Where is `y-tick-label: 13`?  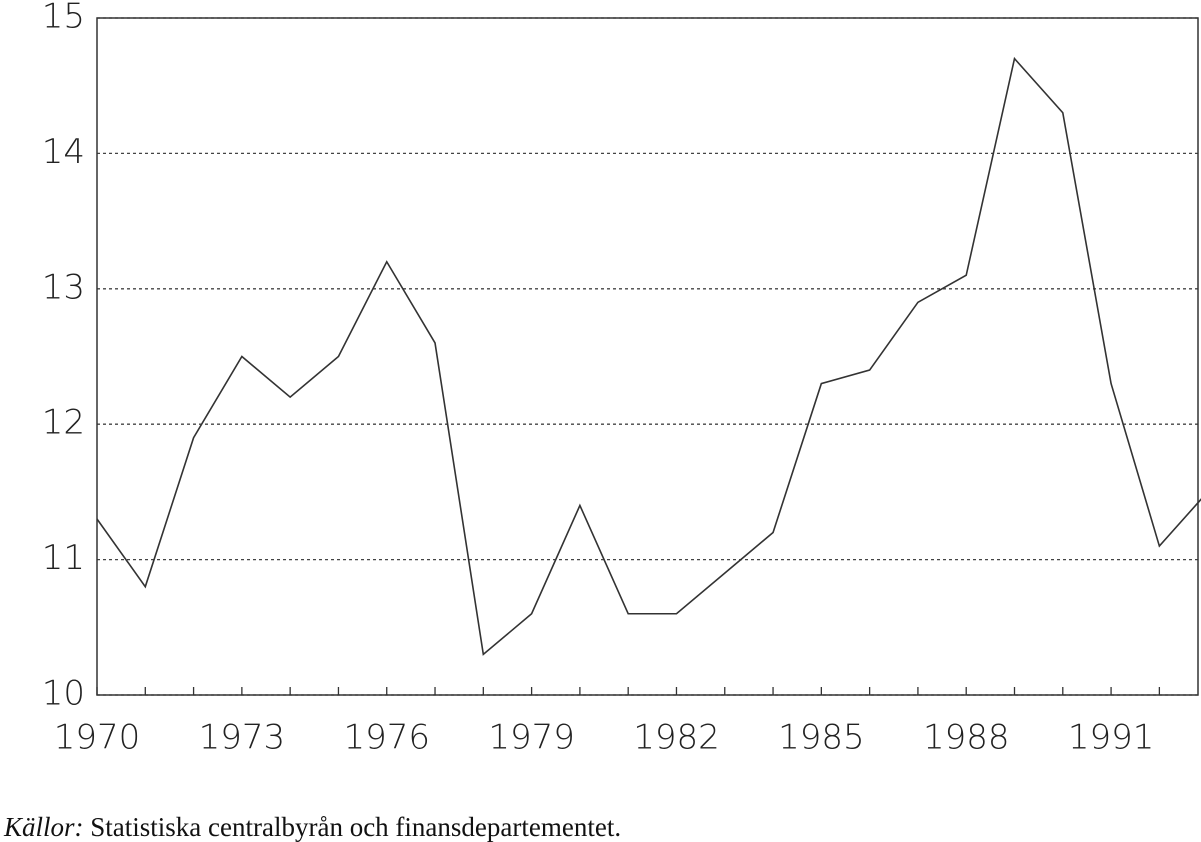
y-tick-label: 13 is located at coordinates (63, 287).